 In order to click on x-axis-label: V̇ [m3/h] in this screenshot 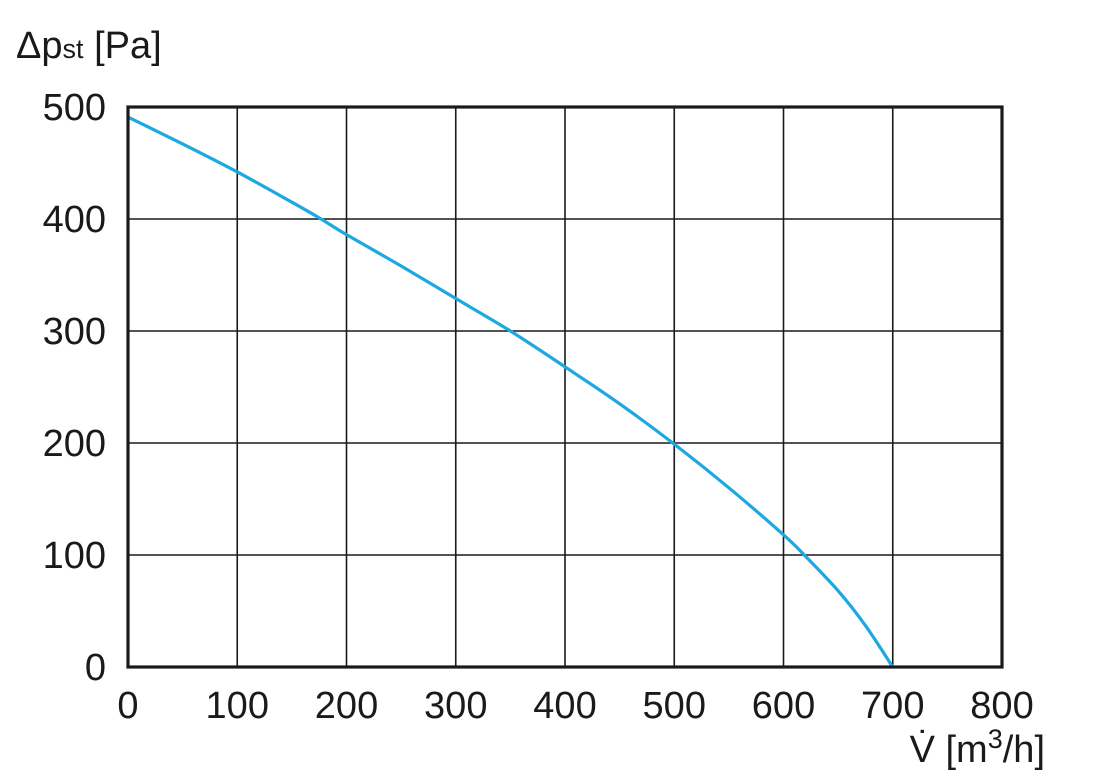, I will do `click(977, 747)`.